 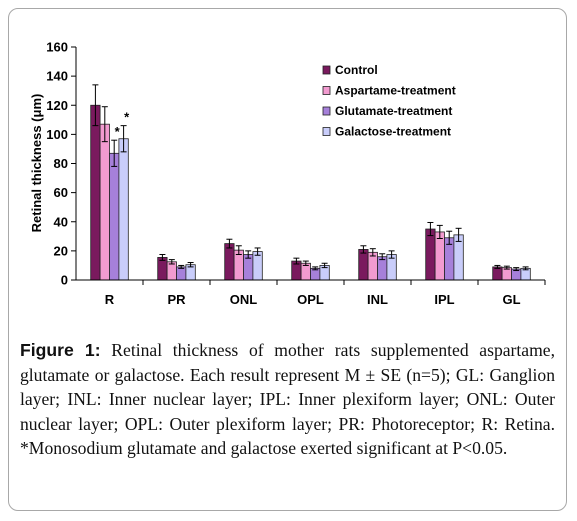 I want to click on legend-entry: Galactose-treatment, so click(x=393, y=132).